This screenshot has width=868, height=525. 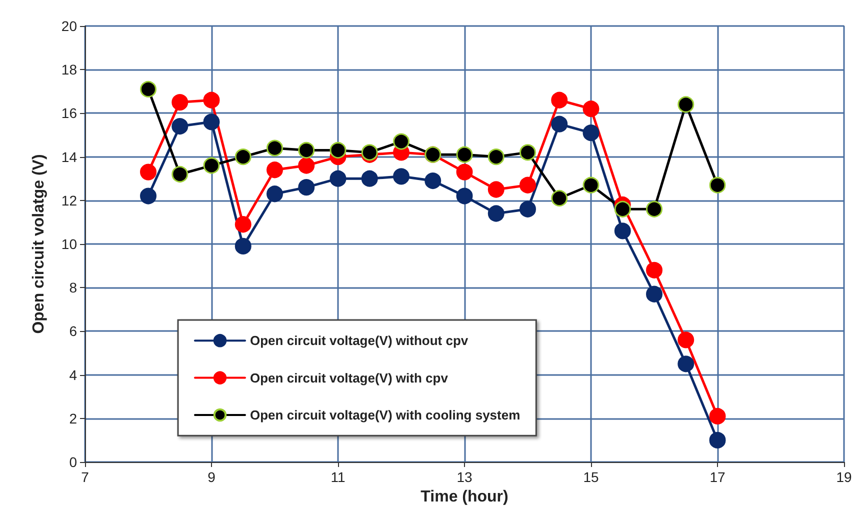 I want to click on x-tick-label: 7, so click(x=85, y=477).